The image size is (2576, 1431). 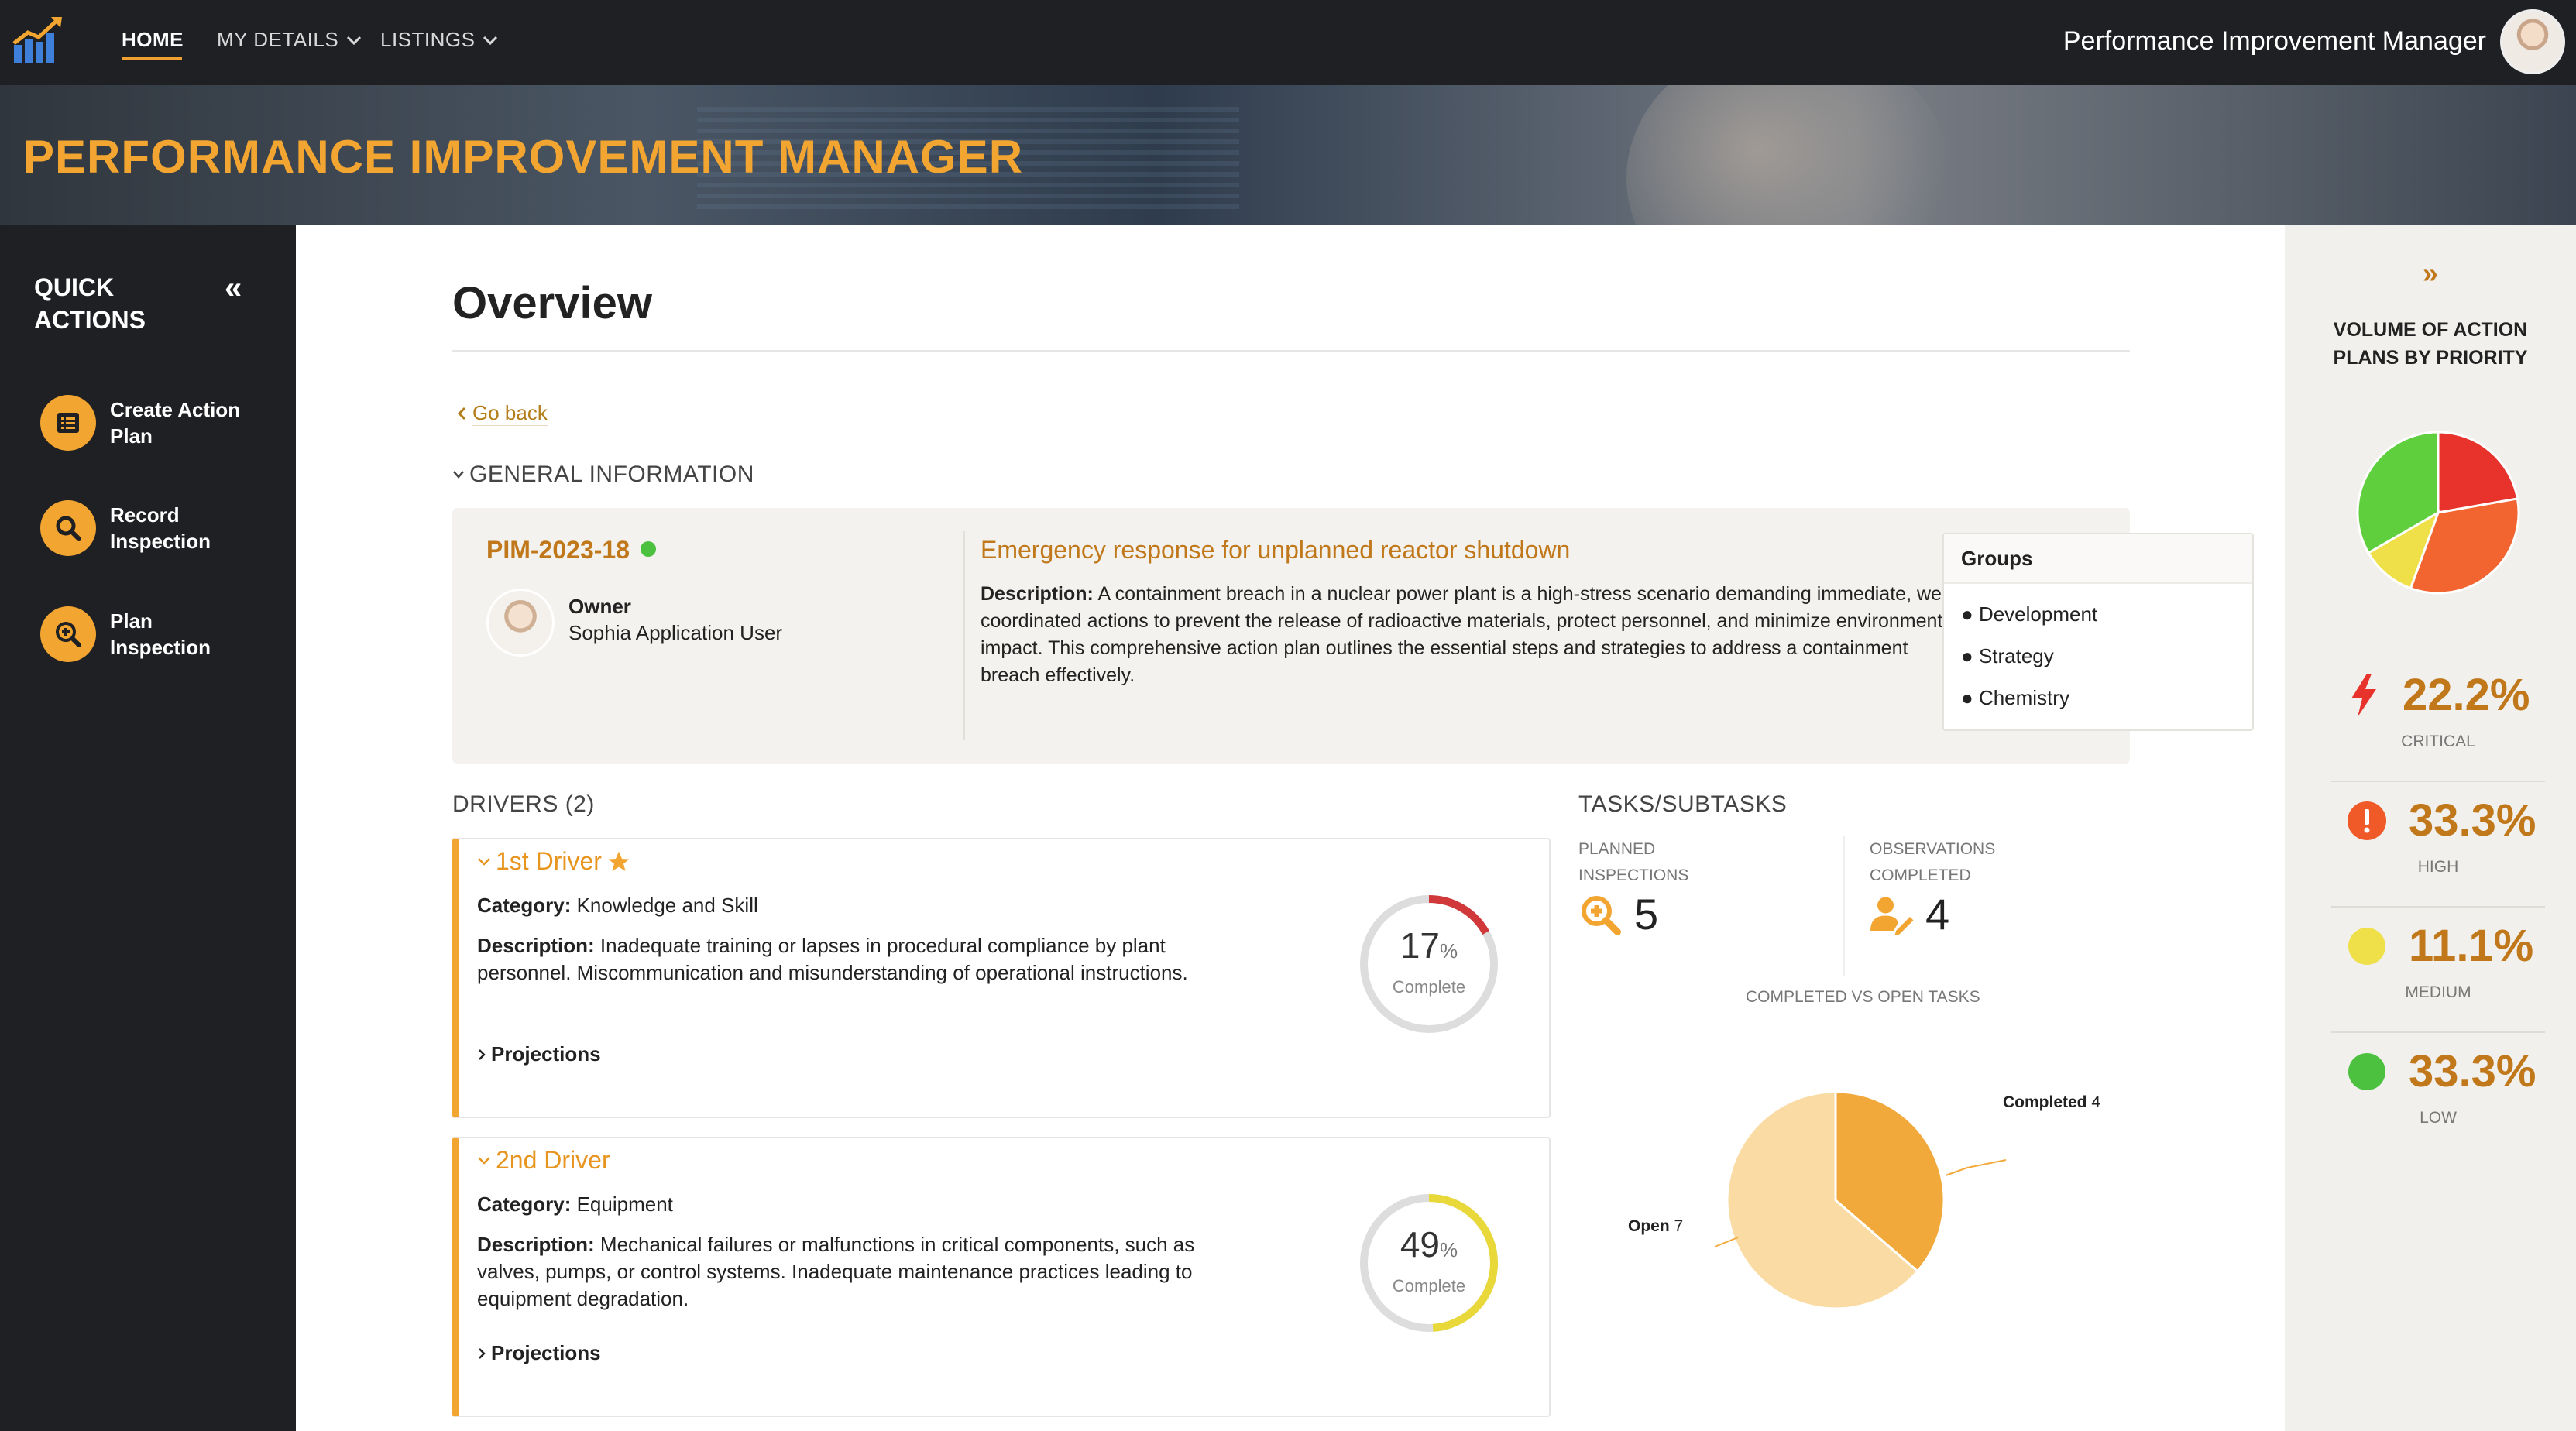 I want to click on planned-inspections-stat: 5, so click(x=1617, y=914).